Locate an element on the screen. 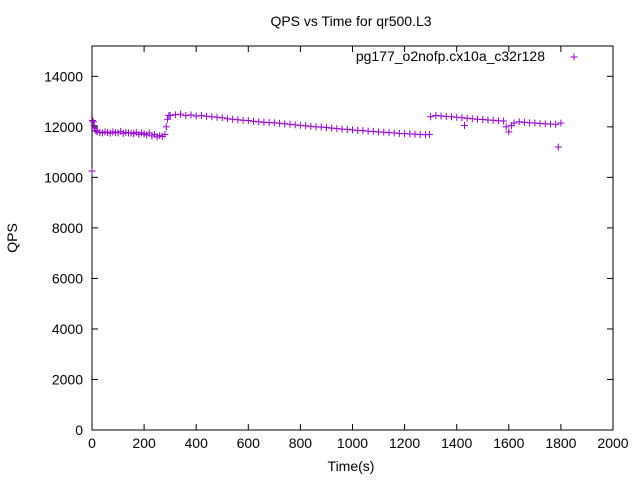 This screenshot has width=640, height=480. x-tick-label: 1600 is located at coordinates (508, 443).